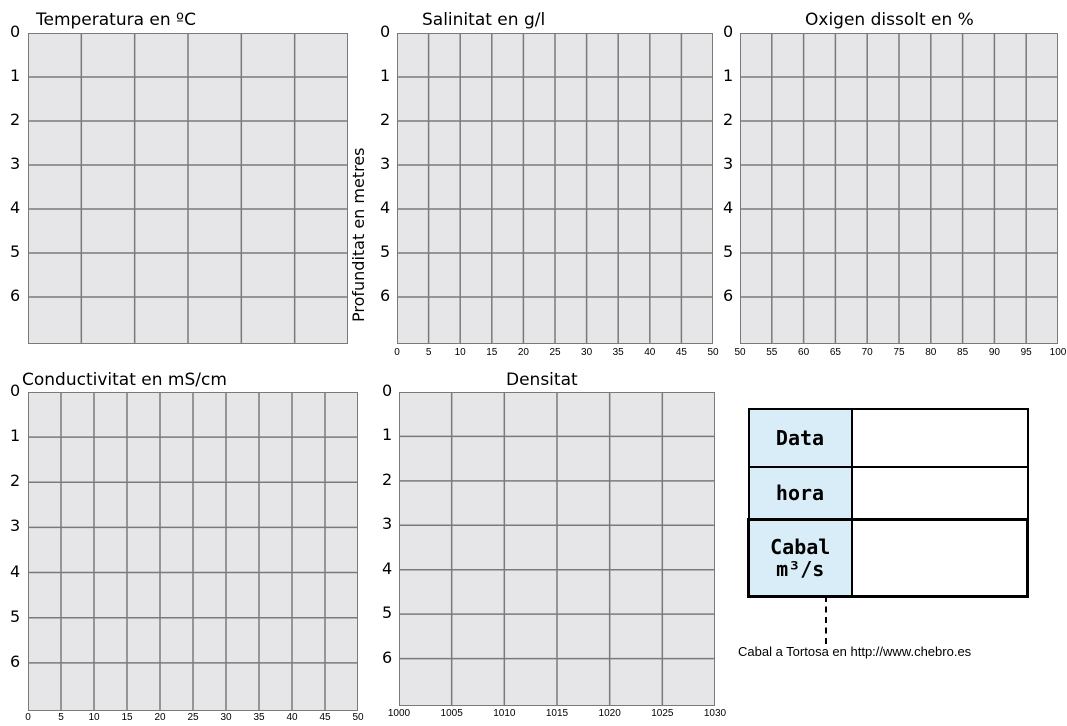 The height and width of the screenshot is (726, 1067). What do you see at coordinates (609, 713) in the screenshot?
I see `x-tick-label: 1020` at bounding box center [609, 713].